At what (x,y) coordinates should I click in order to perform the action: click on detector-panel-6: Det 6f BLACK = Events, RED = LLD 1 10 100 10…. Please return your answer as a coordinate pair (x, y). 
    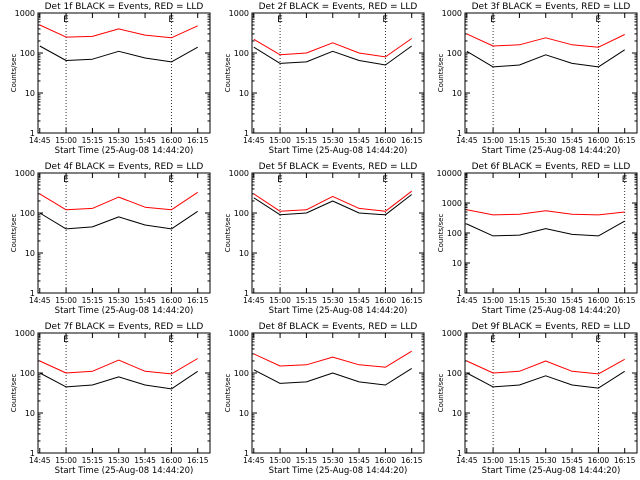
    Looking at the image, I should click on (537, 239).